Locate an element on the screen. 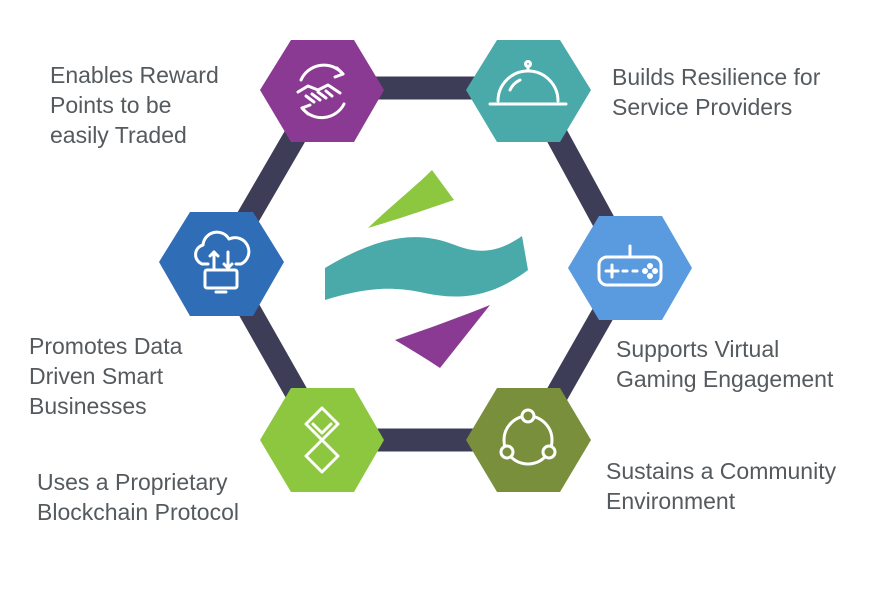 Image resolution: width=880 pixels, height=590 pixels. handshake-exchange-icon is located at coordinates (321, 91).